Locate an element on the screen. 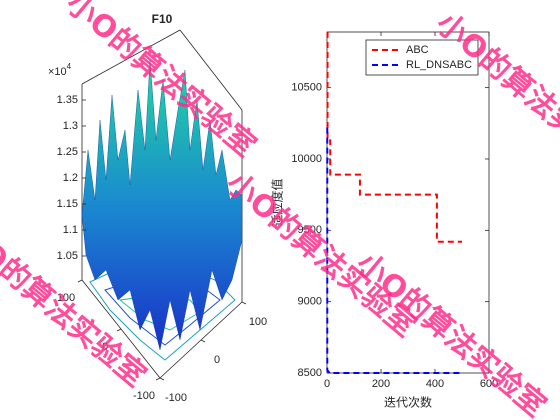 Image resolution: width=560 pixels, height=420 pixels. z-tick-label: 1.35 is located at coordinates (67, 100).